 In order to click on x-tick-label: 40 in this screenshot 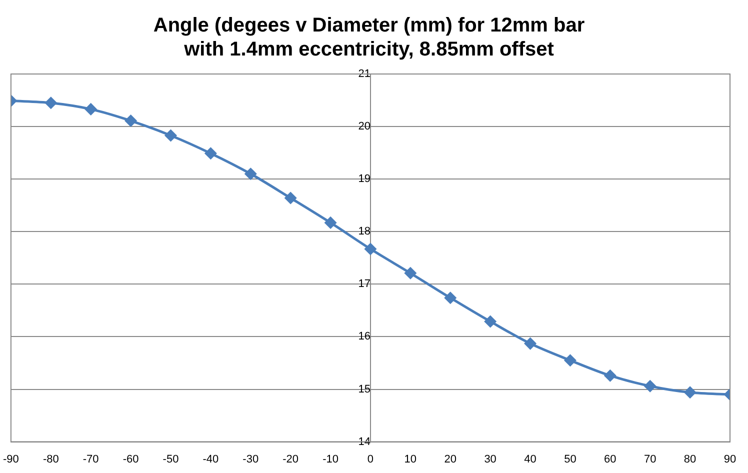, I will do `click(530, 459)`.